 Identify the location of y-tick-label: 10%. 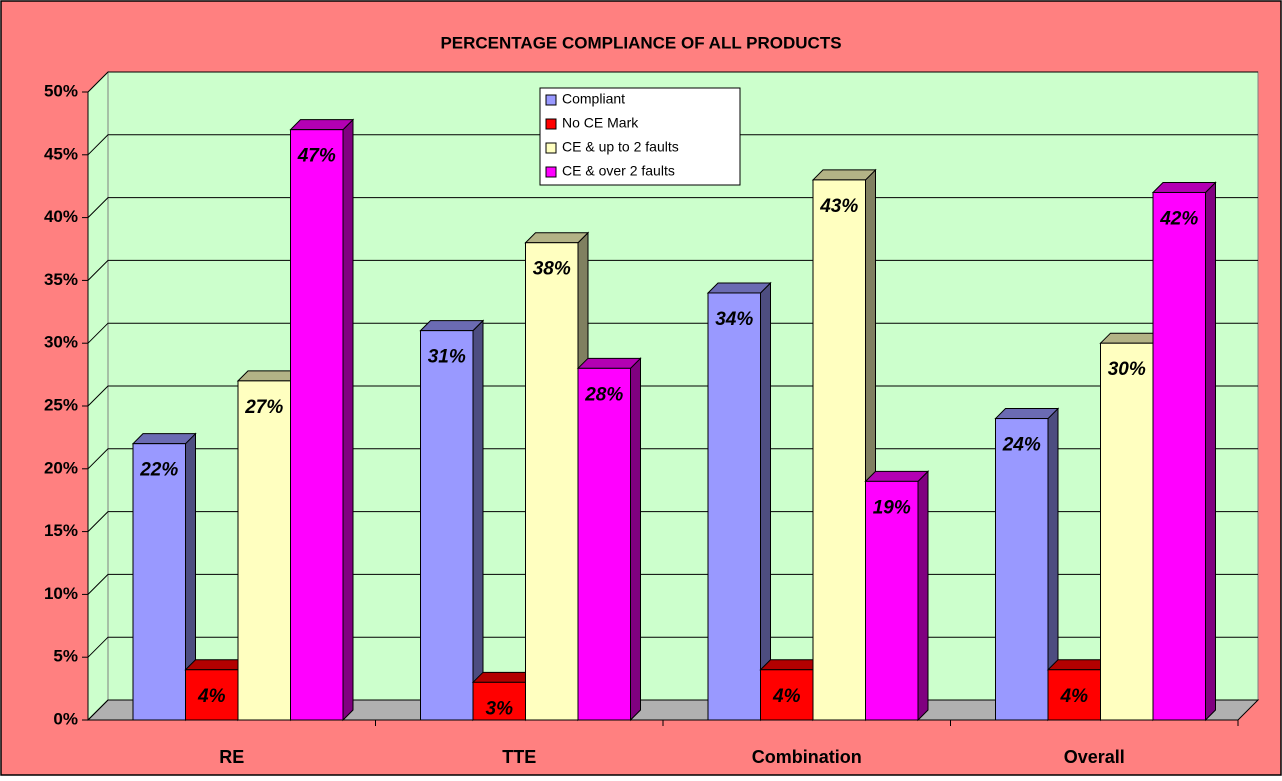
(61, 593).